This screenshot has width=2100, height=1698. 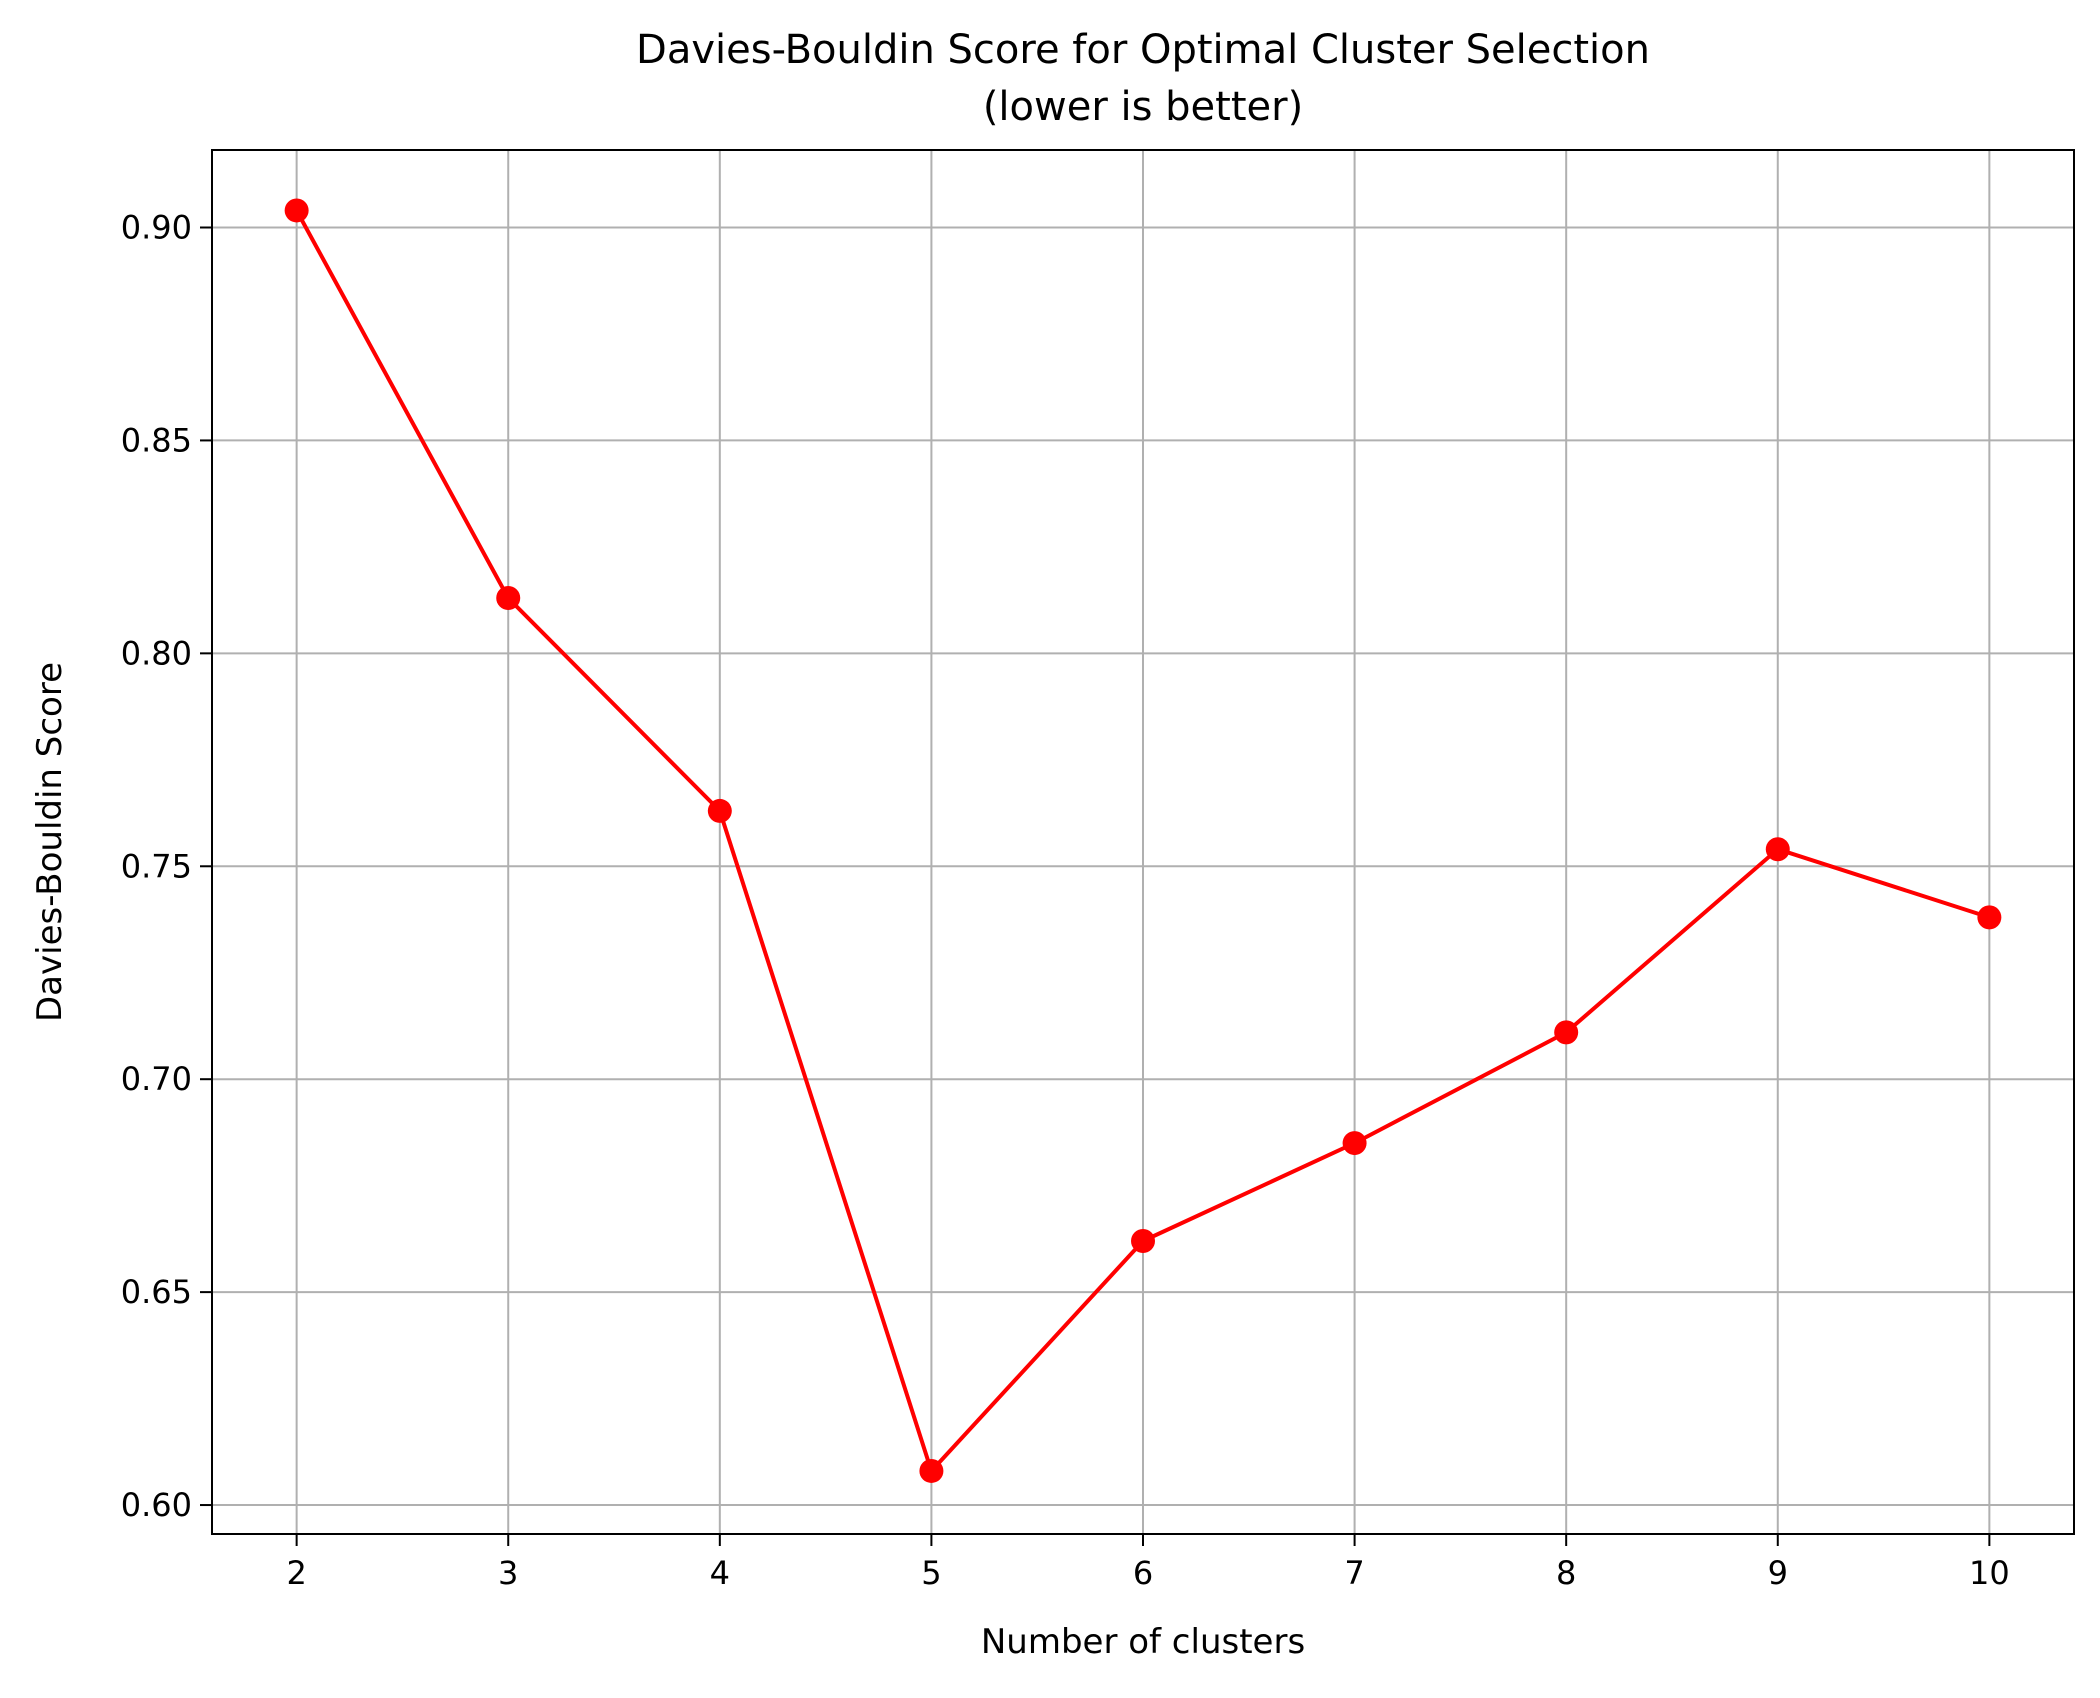 What do you see at coordinates (1143, 1642) in the screenshot?
I see `x-axis-label: Number of clusters` at bounding box center [1143, 1642].